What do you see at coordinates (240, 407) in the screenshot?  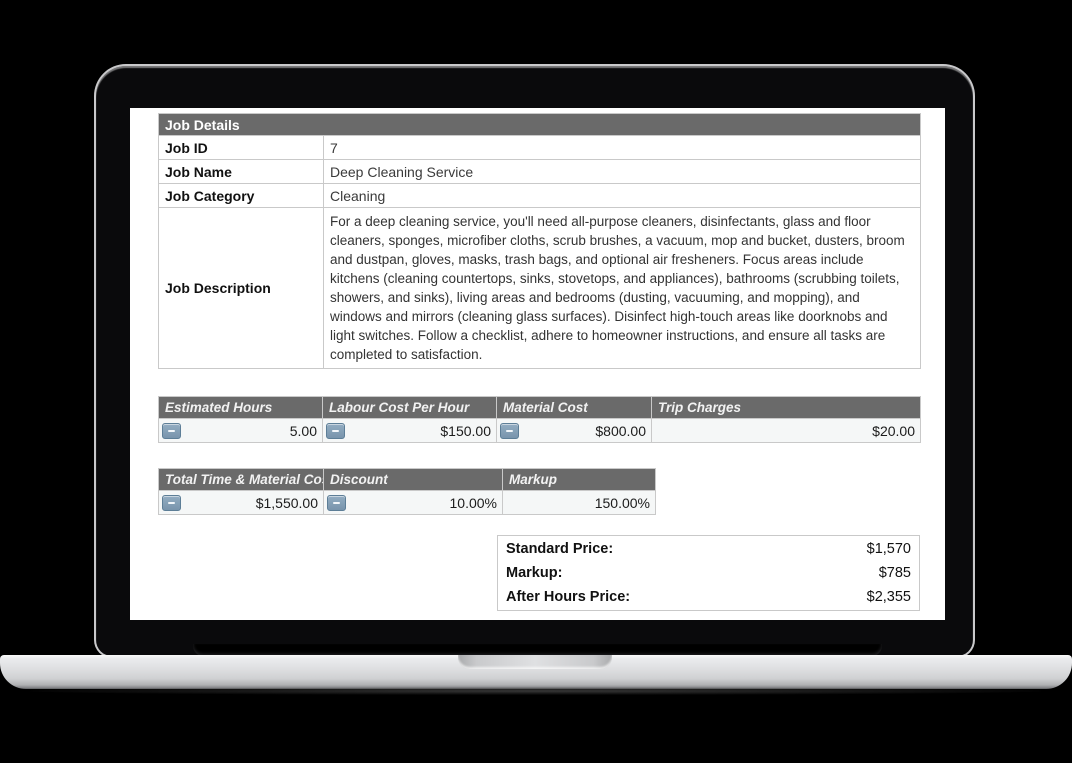 I see `column-header-estimated-hours: Estimated Hours` at bounding box center [240, 407].